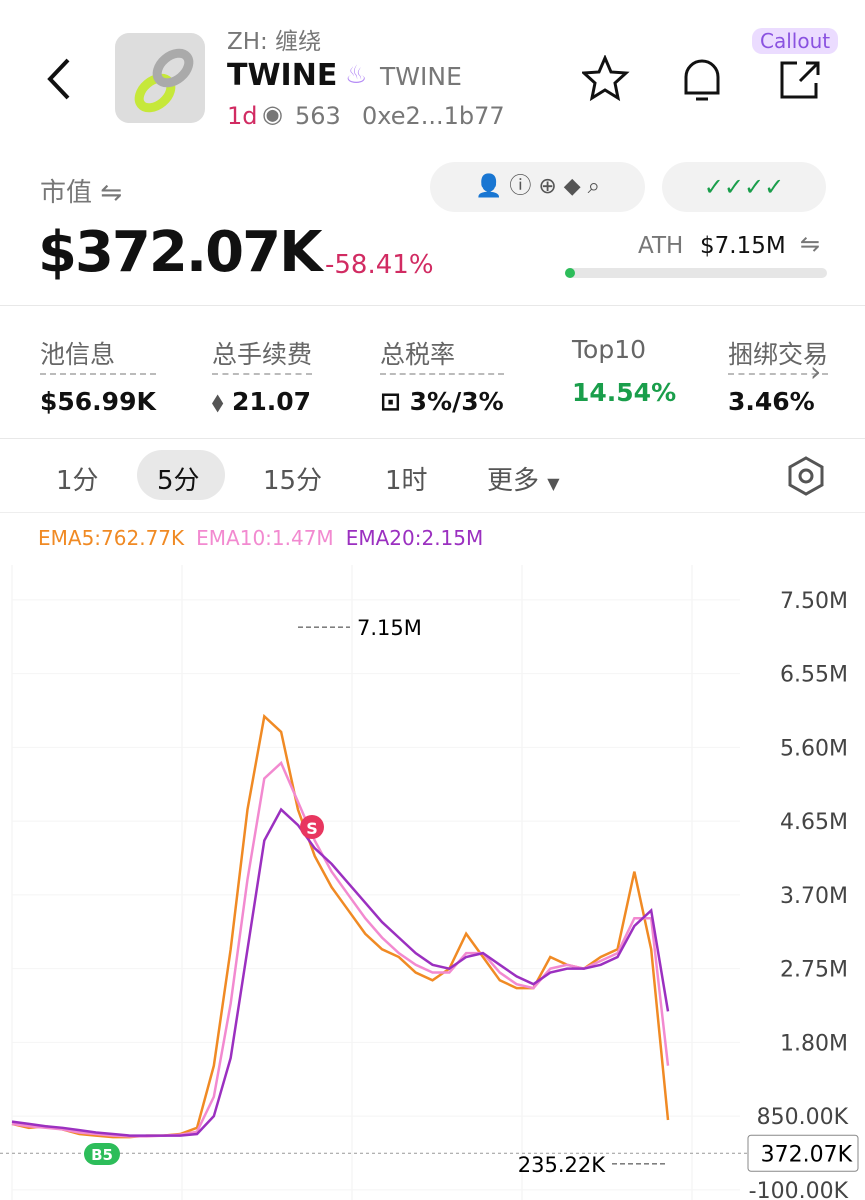  I want to click on y-tick-label: 7.50M, so click(814, 601).